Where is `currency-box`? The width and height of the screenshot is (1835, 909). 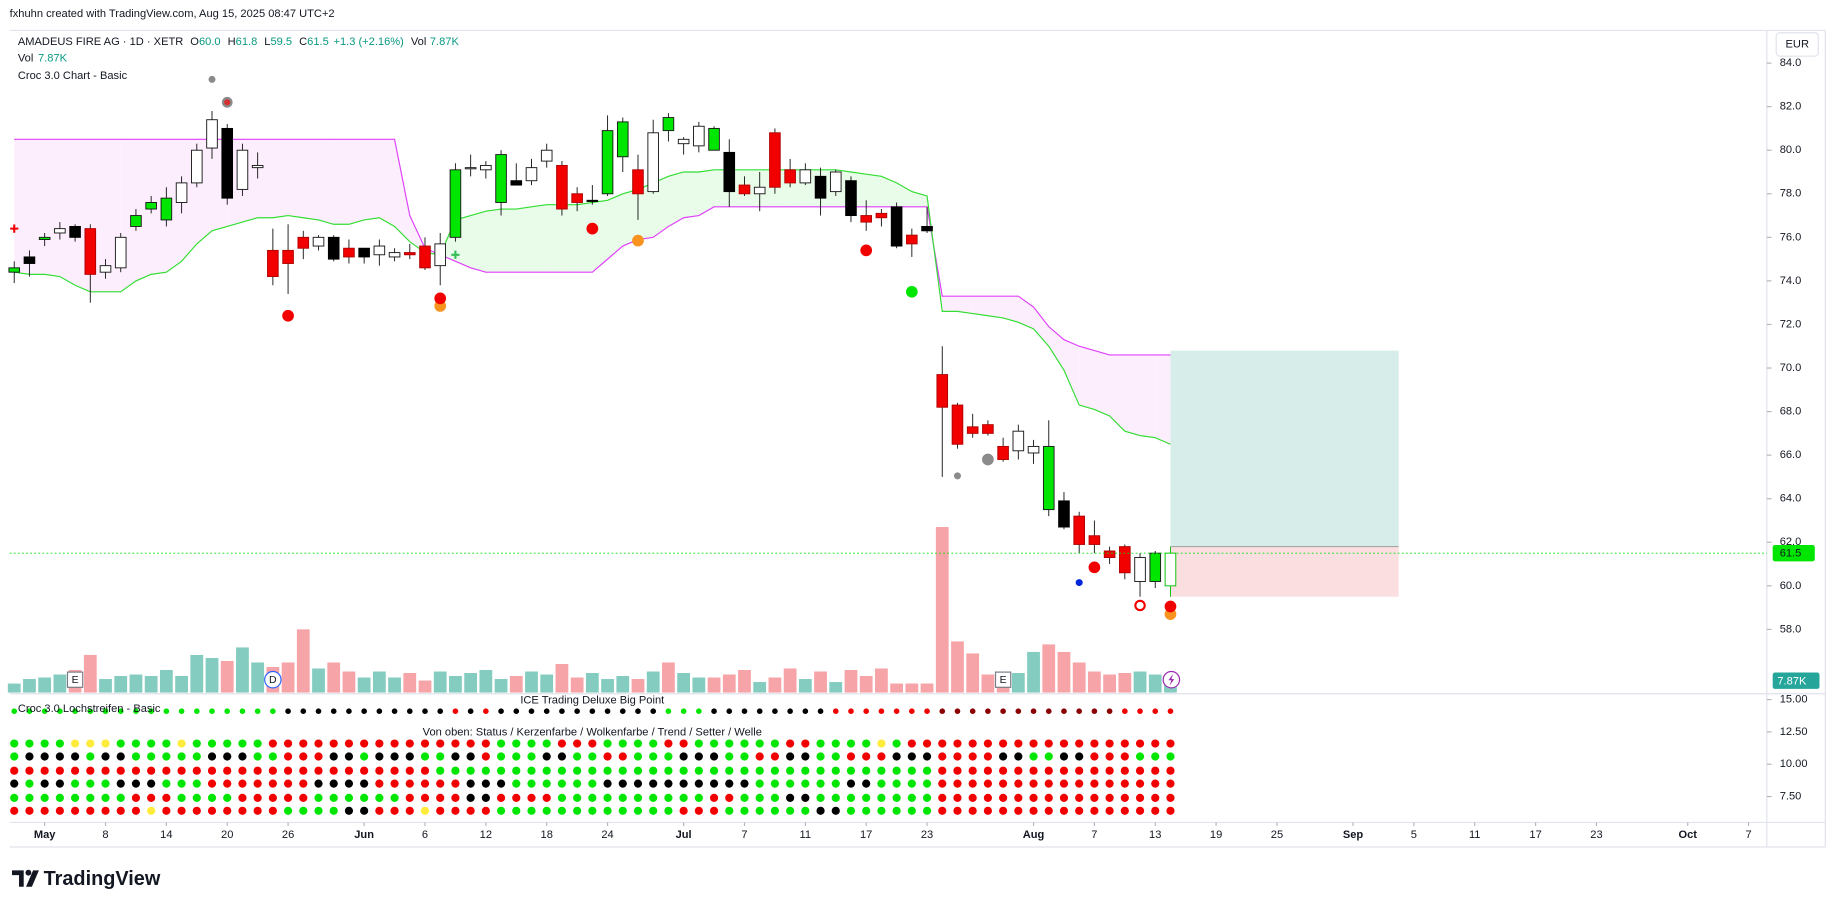
currency-box is located at coordinates (1797, 44).